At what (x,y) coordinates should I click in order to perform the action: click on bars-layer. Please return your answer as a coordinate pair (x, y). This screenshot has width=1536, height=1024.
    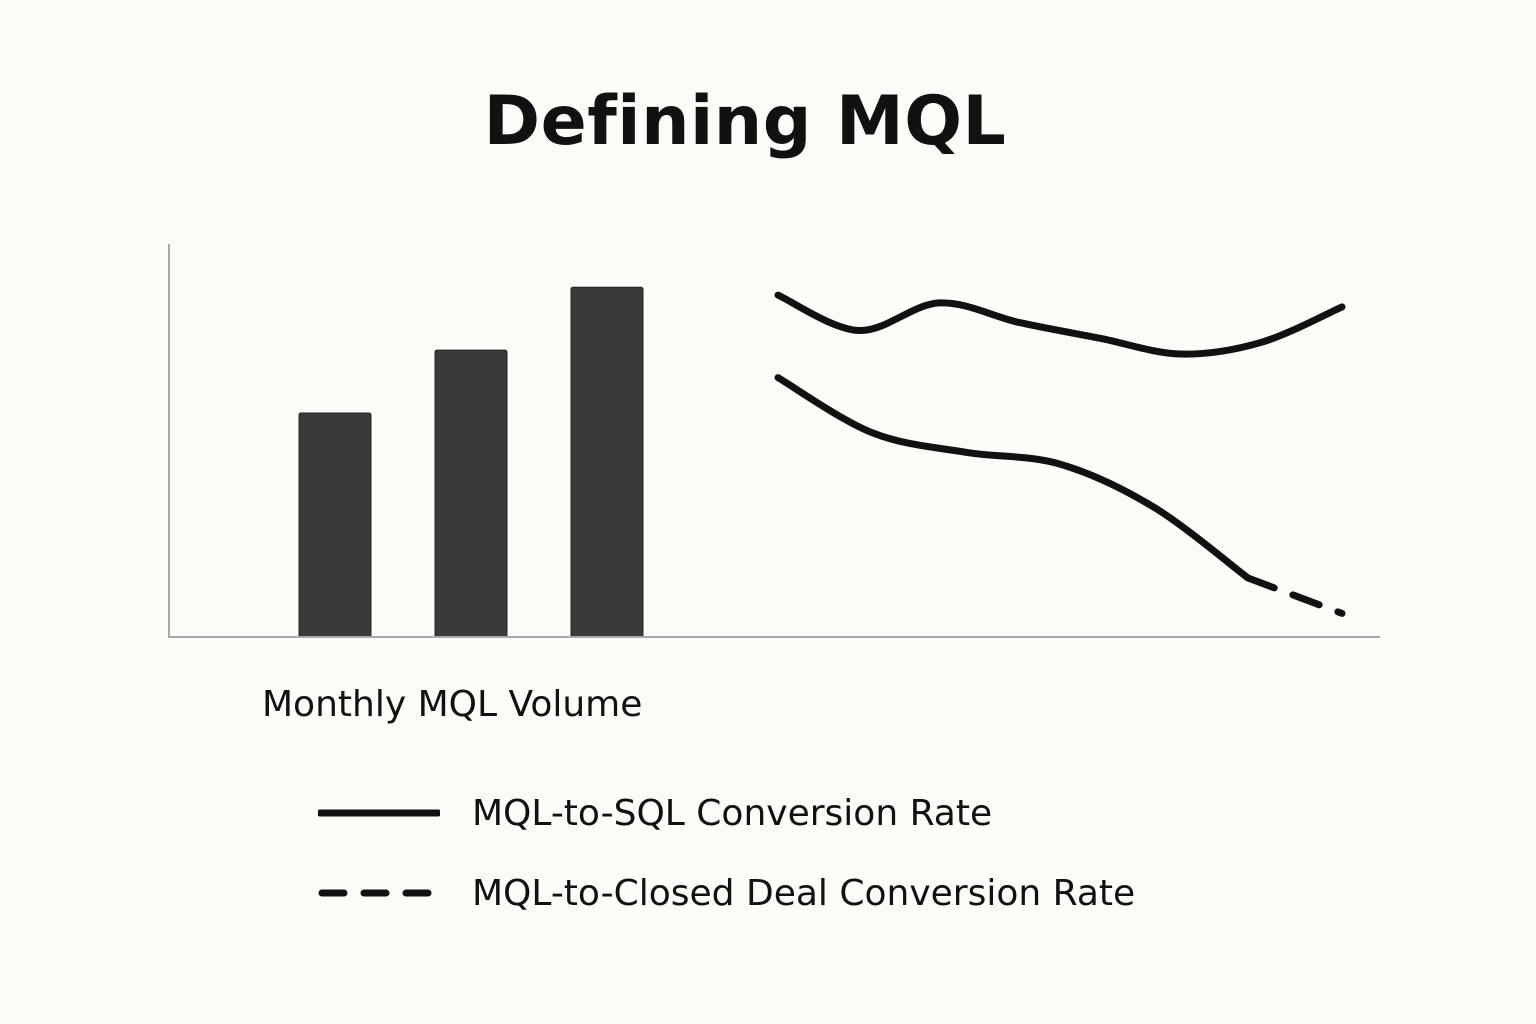
    Looking at the image, I should click on (471, 462).